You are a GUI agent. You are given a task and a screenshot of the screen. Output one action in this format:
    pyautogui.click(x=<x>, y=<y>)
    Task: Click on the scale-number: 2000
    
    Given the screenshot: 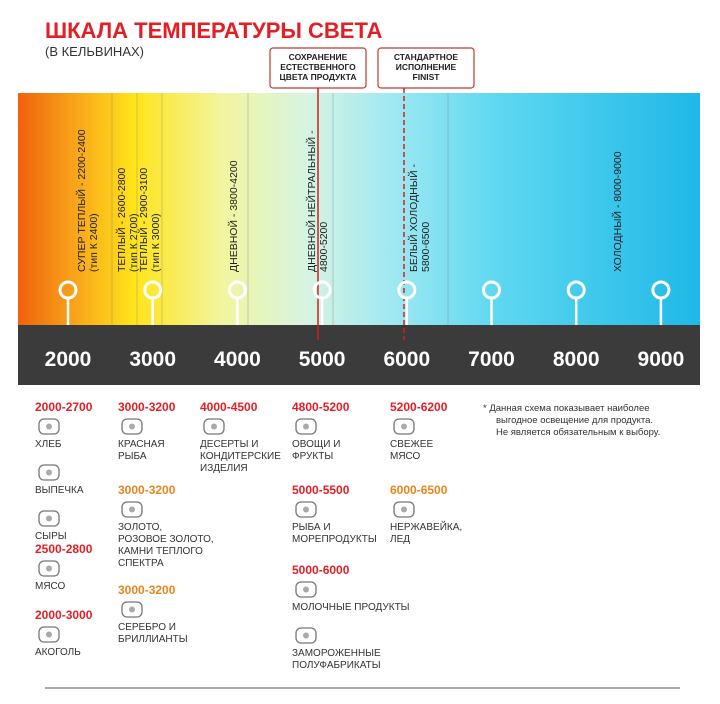 What is the action you would take?
    pyautogui.click(x=68, y=359)
    